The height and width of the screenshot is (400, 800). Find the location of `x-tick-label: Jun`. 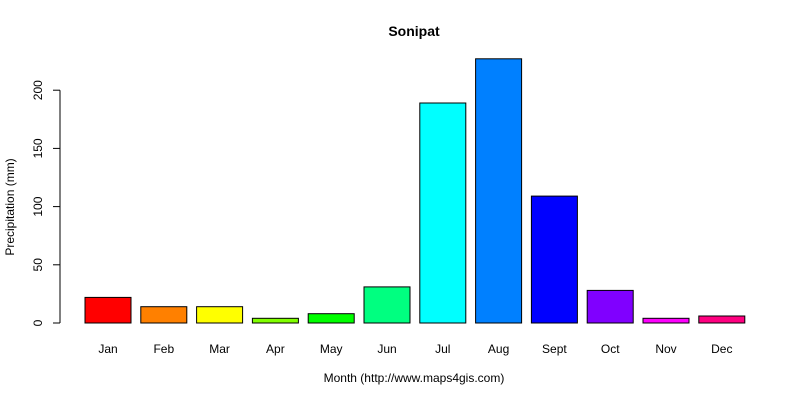

x-tick-label: Jun is located at coordinates (386, 349).